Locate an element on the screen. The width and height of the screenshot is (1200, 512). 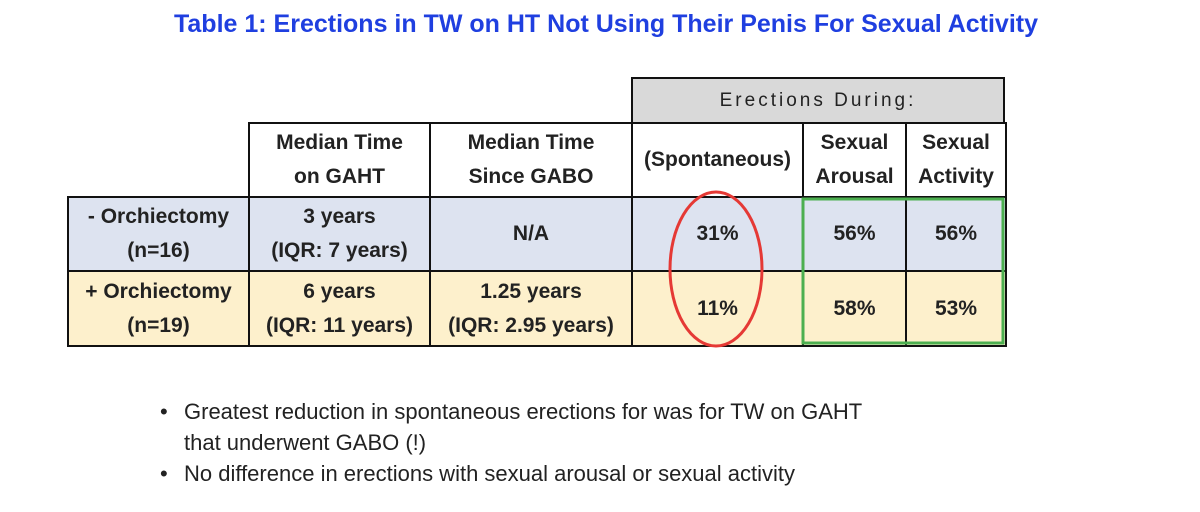
cell-line: 1.25 years is located at coordinates (531, 291).